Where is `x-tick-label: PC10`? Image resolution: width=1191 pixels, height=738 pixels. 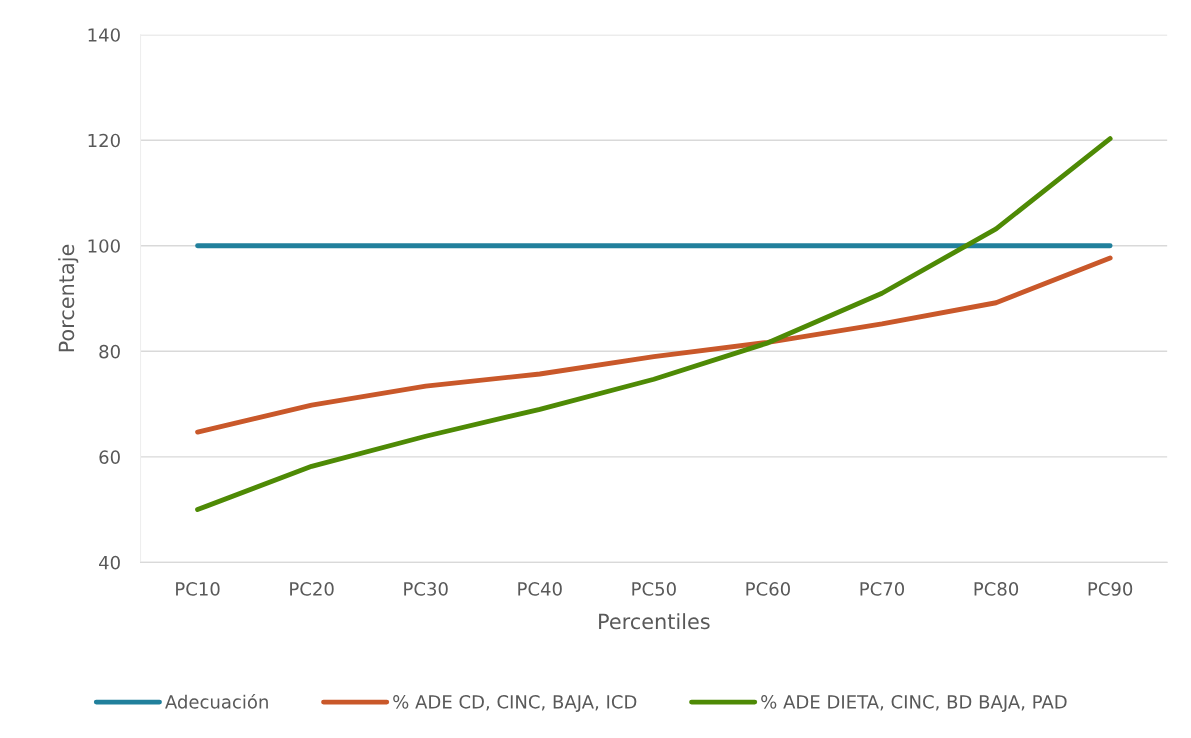 x-tick-label: PC10 is located at coordinates (198, 589).